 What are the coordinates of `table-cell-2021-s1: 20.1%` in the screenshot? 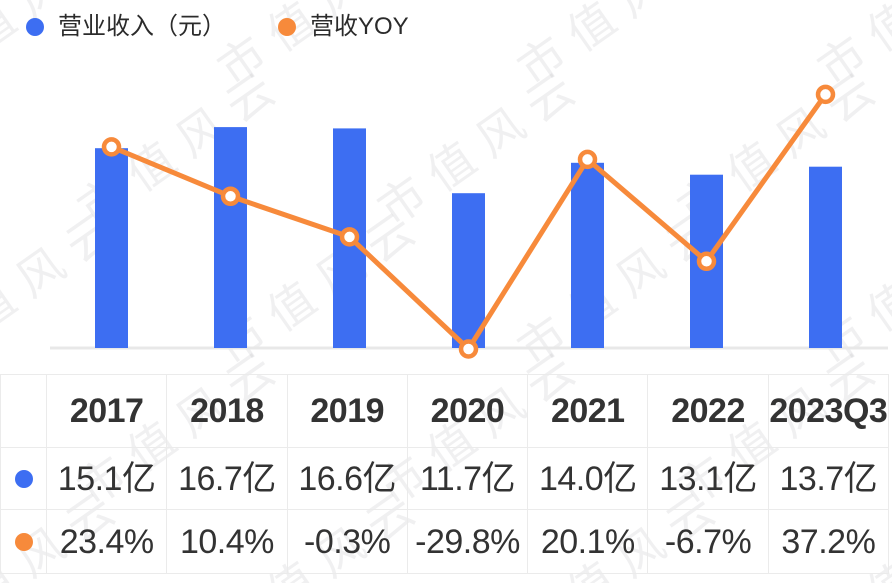 It's located at (587, 541).